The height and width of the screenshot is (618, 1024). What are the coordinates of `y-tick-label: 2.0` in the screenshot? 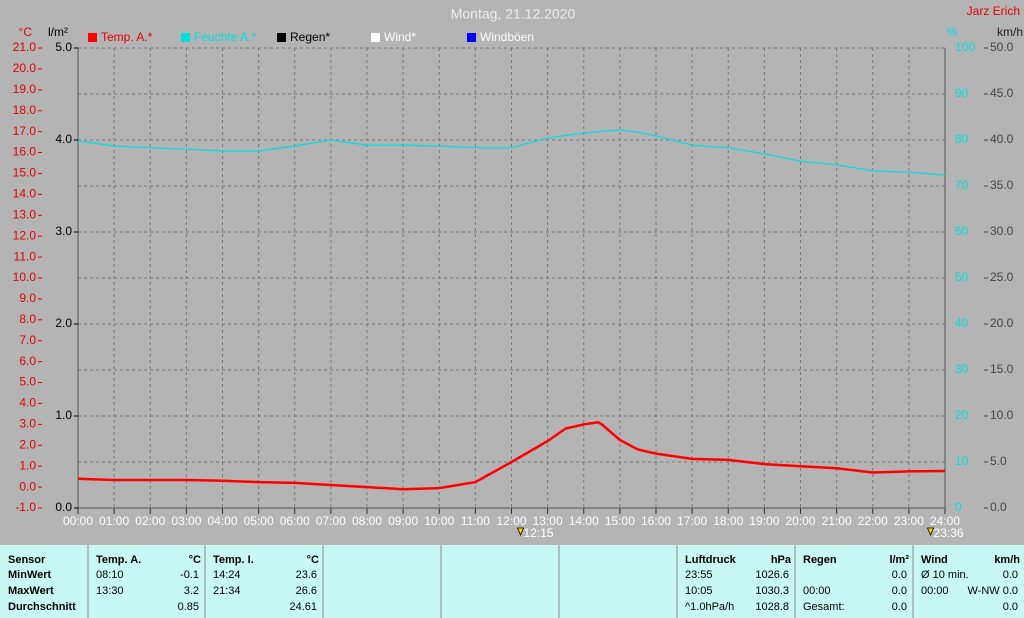 It's located at (27, 444).